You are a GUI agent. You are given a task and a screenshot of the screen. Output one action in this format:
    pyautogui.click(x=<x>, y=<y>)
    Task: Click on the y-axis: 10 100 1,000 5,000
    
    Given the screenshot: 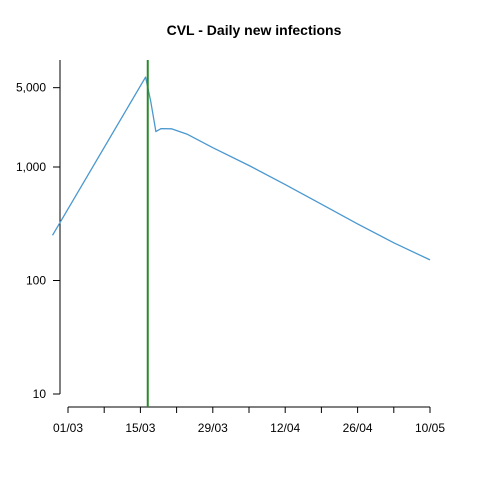 What is the action you would take?
    pyautogui.click(x=38, y=230)
    